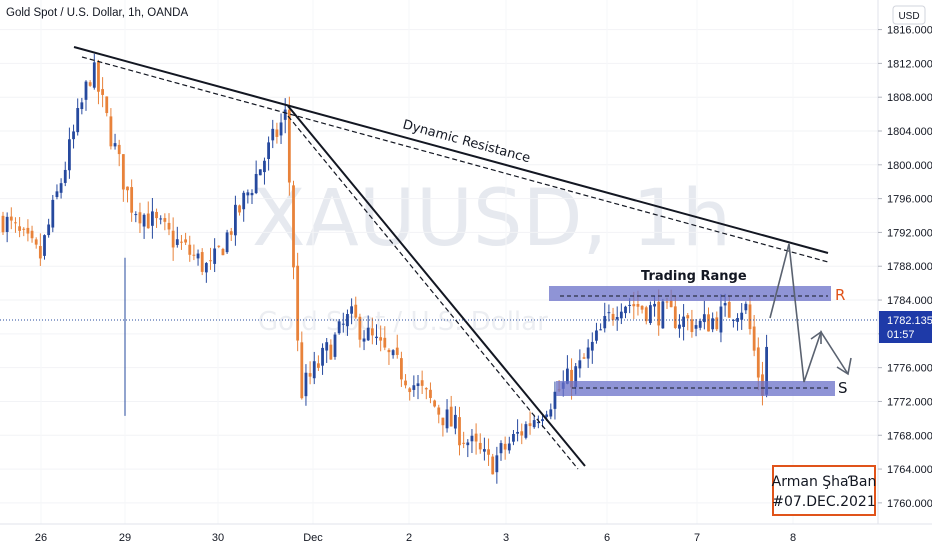 Image resolution: width=932 pixels, height=550 pixels. What do you see at coordinates (415, 538) in the screenshot?
I see `time-axis: 26 29 30 Dec 2 3 6 7 8` at bounding box center [415, 538].